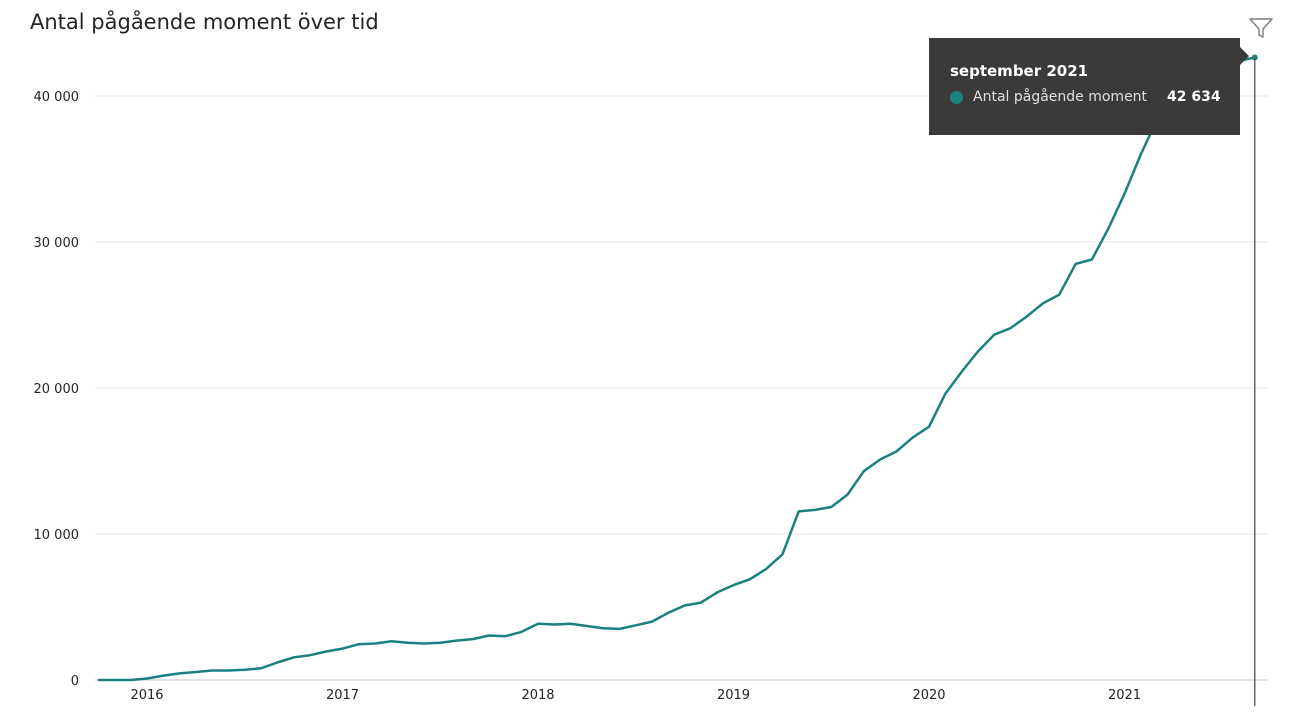 The height and width of the screenshot is (726, 1290). I want to click on y-axis-labels: 0 10 000 20 000 30 000 40 000, so click(57, 389).